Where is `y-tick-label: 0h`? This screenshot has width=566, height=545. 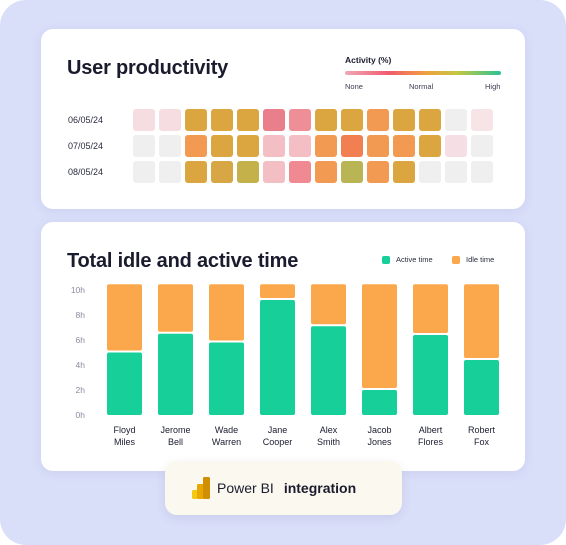
y-tick-label: 0h is located at coordinates (81, 415).